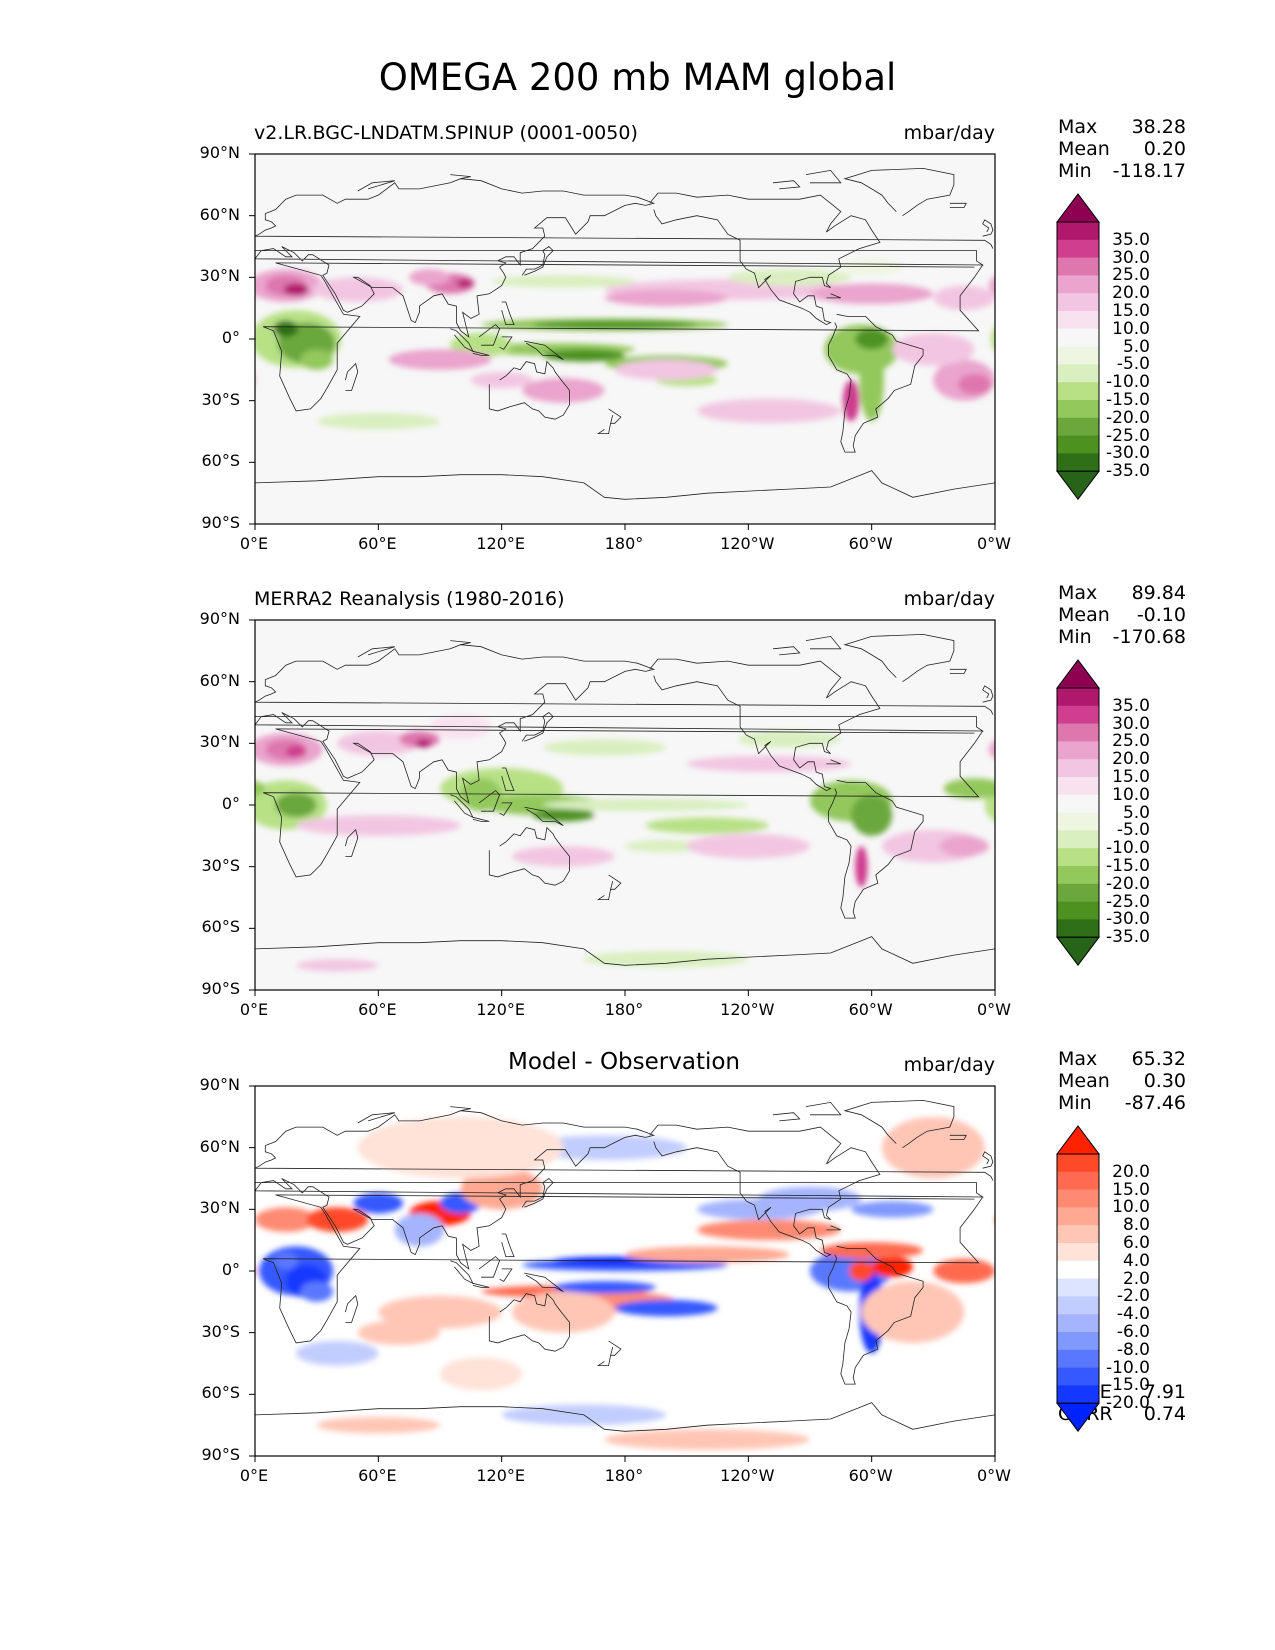 This screenshot has height=1650, width=1275. Describe the element at coordinates (1131, 1171) in the screenshot. I see `colorbar-tick-label: 20.0` at that location.